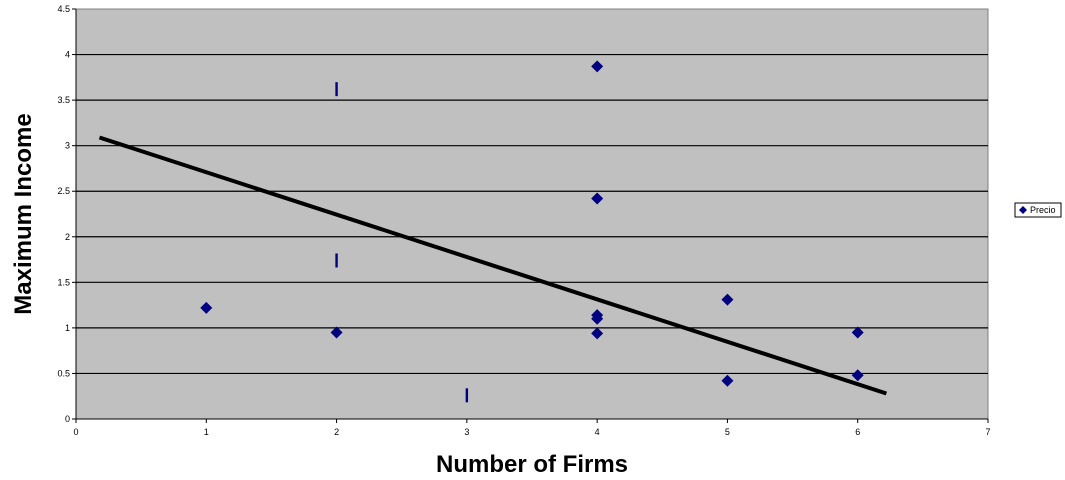 The width and height of the screenshot is (1065, 480). I want to click on x-tick-label: 7, so click(987, 432).